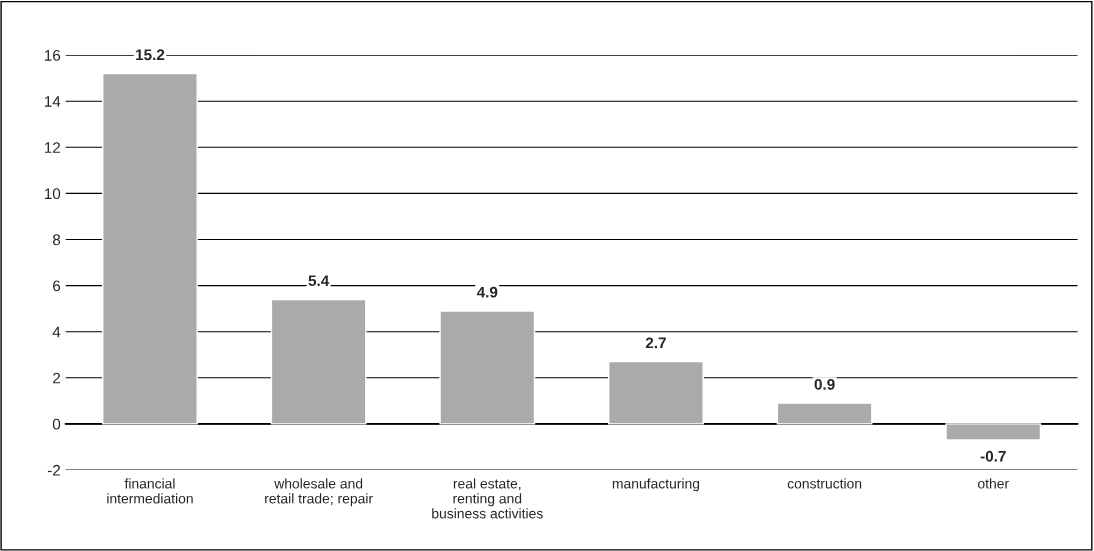 The height and width of the screenshot is (551, 1094). Describe the element at coordinates (56, 240) in the screenshot. I see `y-tick-label: 8` at that location.